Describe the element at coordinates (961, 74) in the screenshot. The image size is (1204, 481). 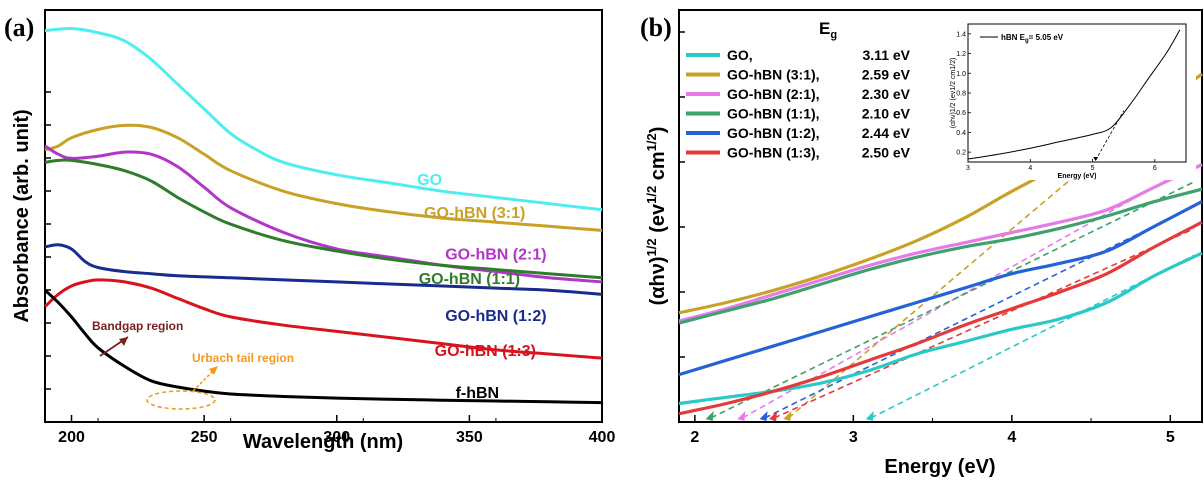
I see `inset-y-tick-label: 1.0` at that location.